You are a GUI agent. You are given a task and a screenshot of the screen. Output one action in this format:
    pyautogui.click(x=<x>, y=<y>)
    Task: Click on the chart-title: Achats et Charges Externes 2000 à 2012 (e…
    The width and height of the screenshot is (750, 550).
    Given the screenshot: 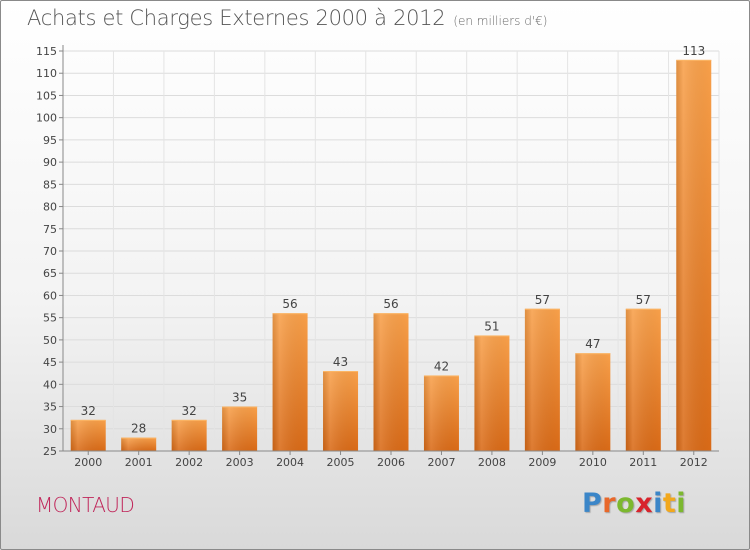 What is the action you would take?
    pyautogui.click(x=287, y=18)
    